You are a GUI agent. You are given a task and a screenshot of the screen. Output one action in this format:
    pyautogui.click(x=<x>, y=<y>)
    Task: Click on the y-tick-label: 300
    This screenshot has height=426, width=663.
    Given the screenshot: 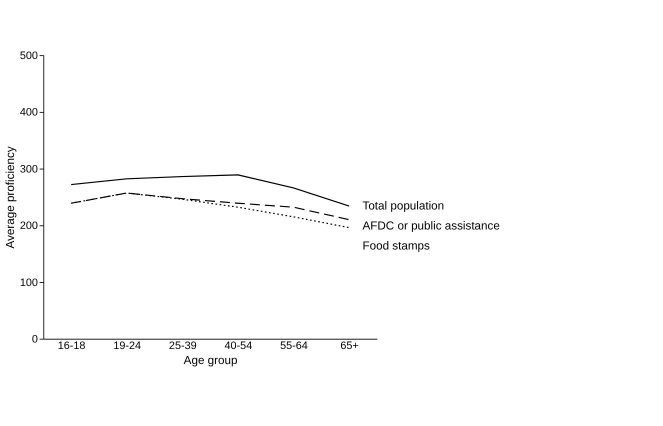 What is the action you would take?
    pyautogui.click(x=29, y=169)
    